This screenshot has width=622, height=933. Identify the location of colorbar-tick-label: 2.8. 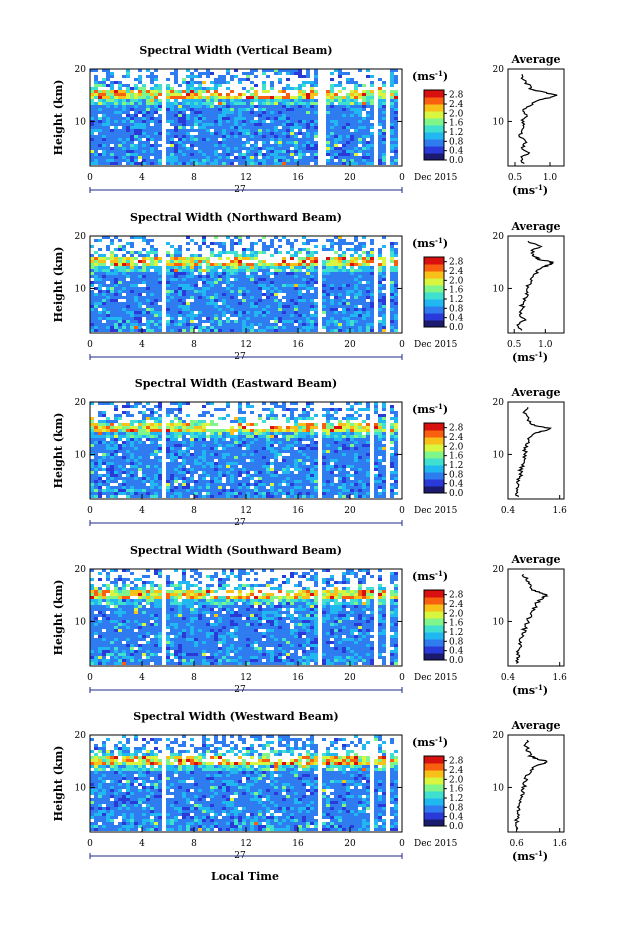
(456, 96).